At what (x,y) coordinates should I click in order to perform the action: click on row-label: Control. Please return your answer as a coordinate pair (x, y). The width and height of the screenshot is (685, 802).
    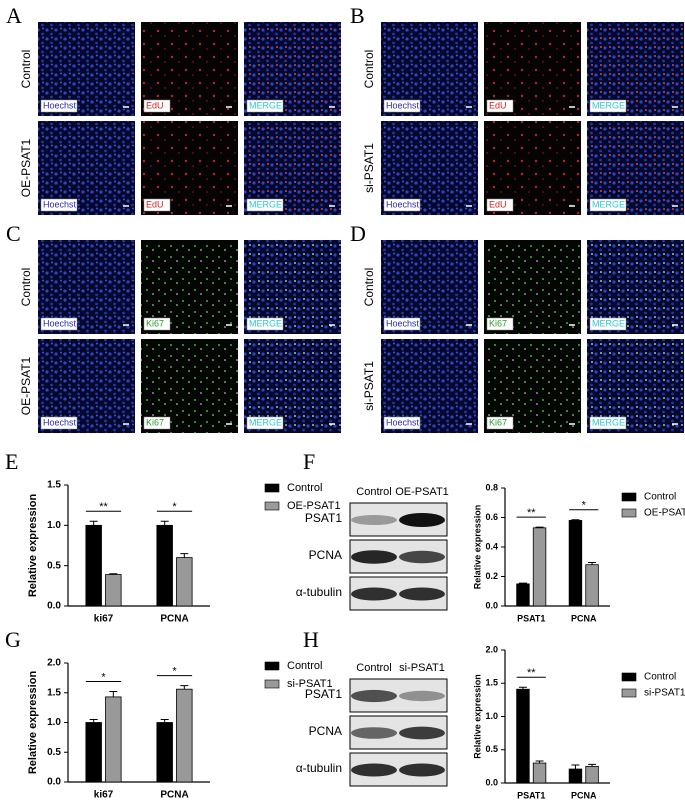
    Looking at the image, I should click on (369, 69).